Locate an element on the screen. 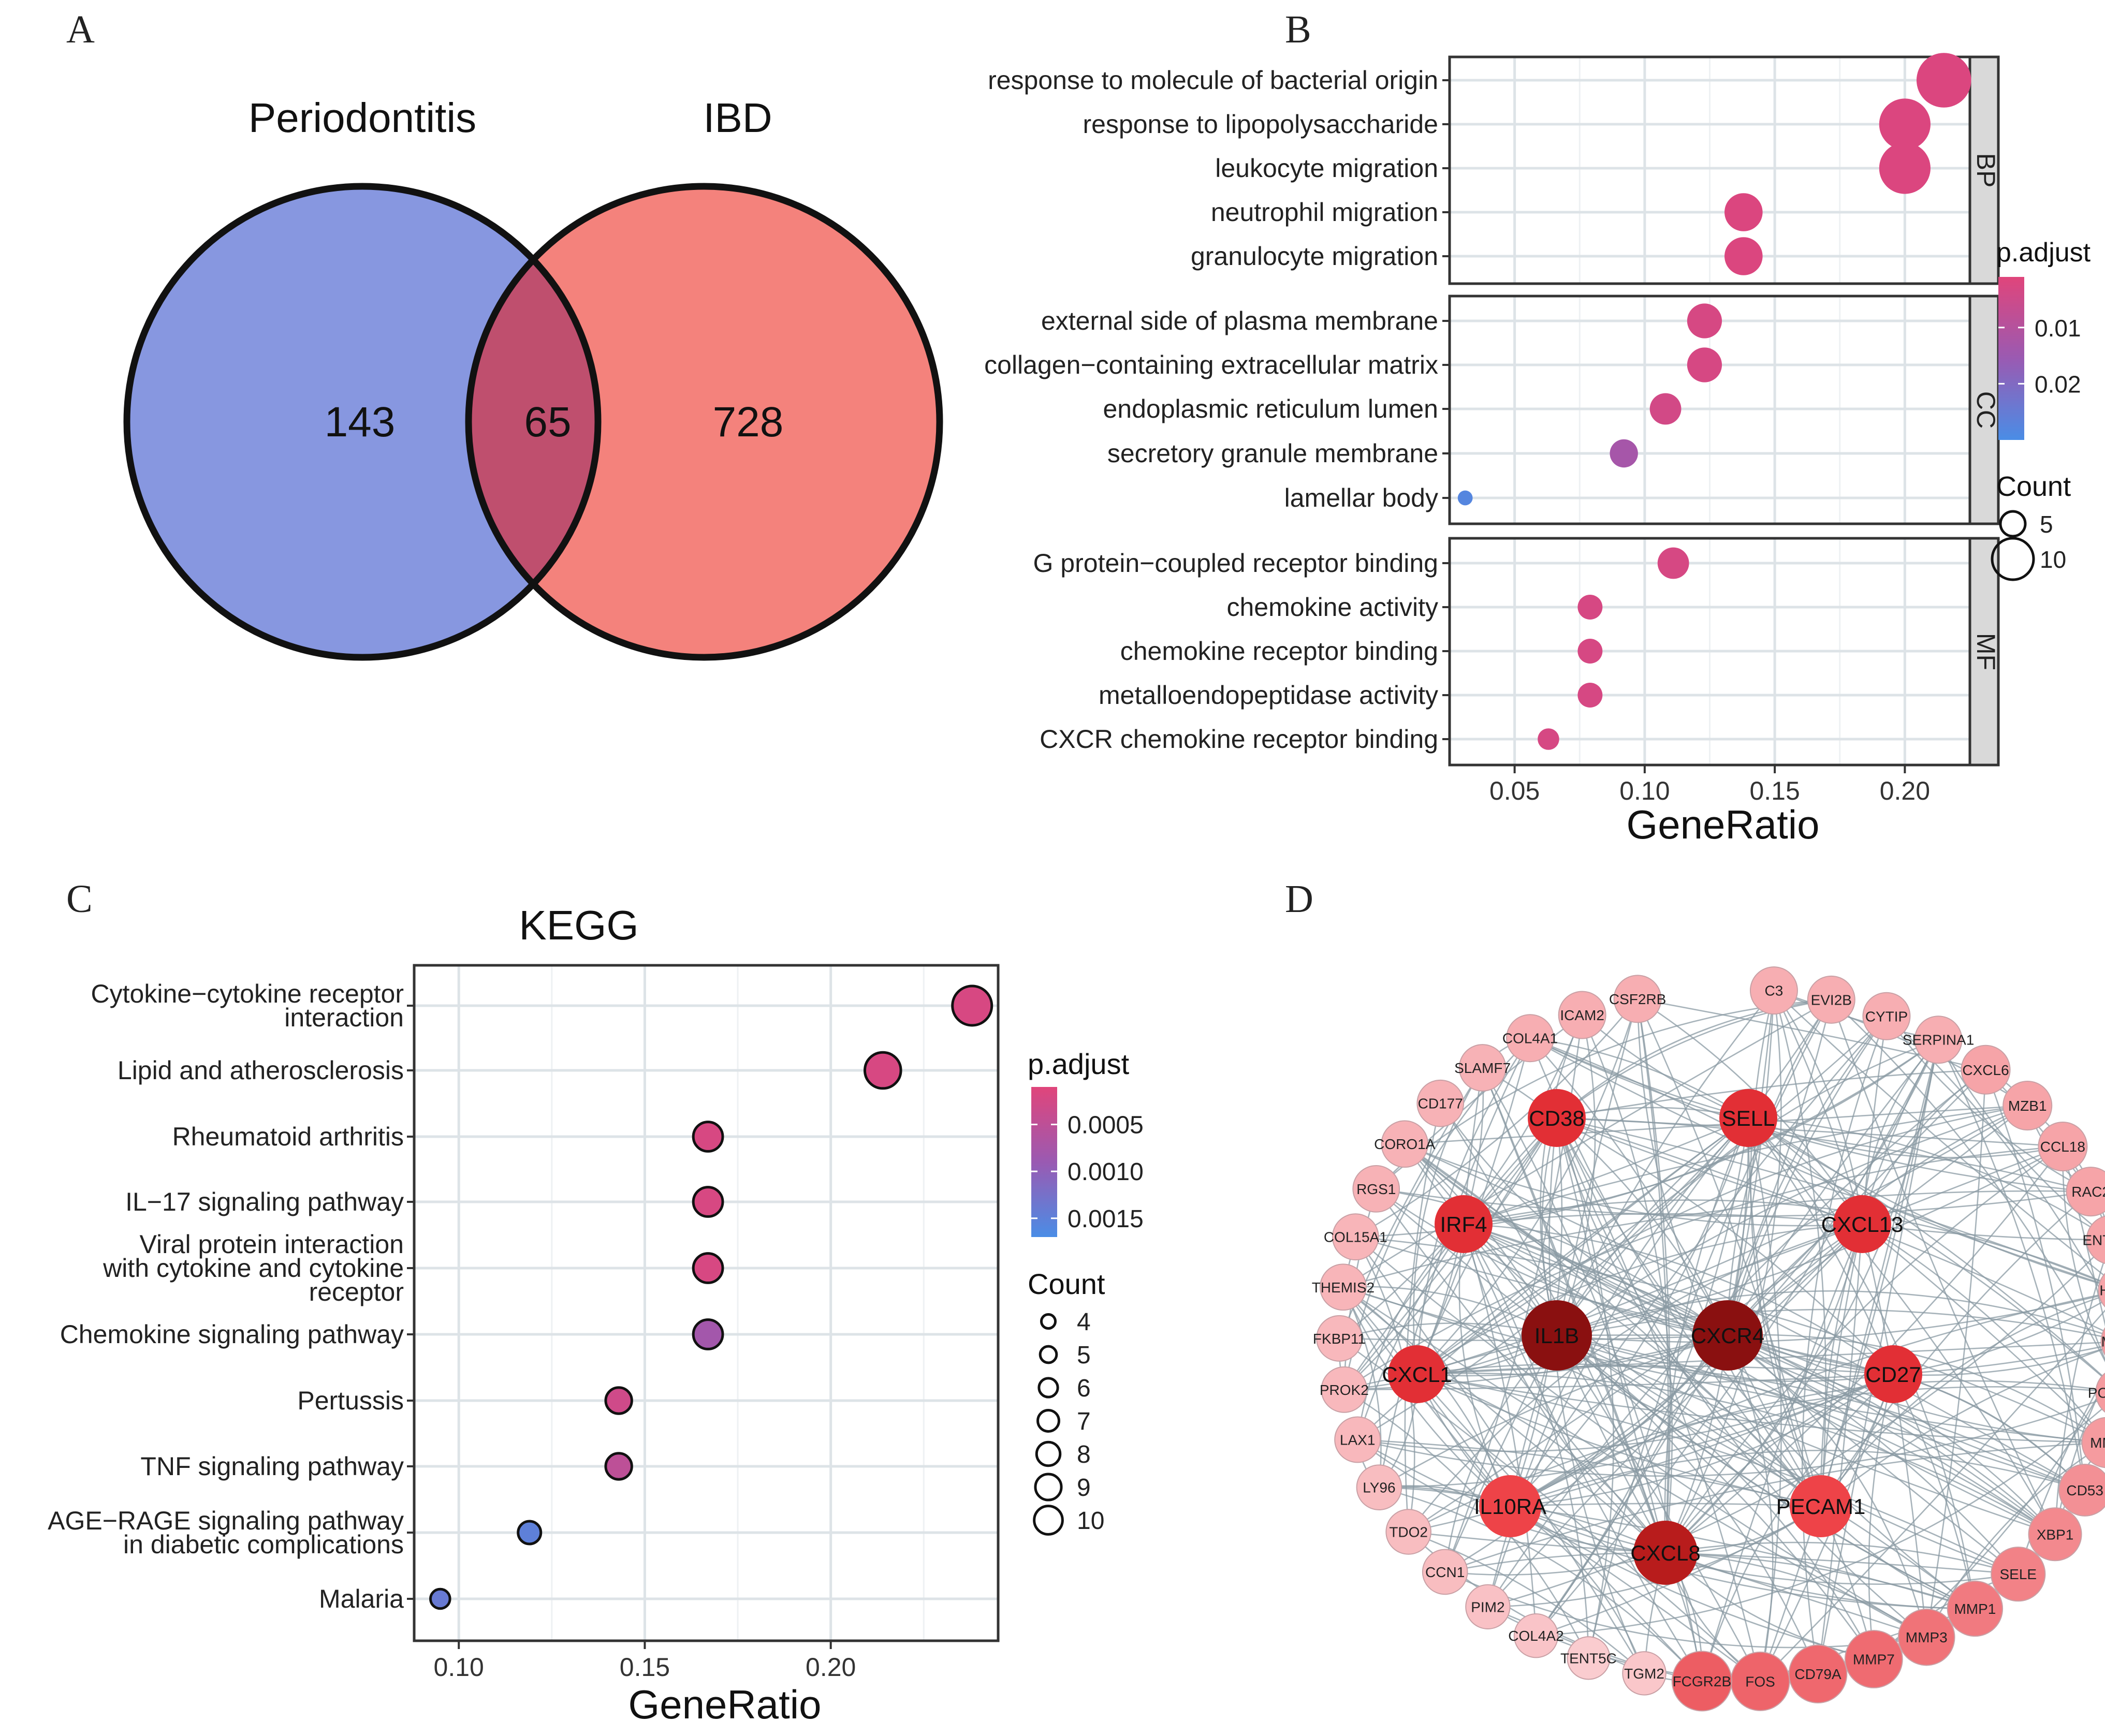 This screenshot has width=2105, height=1736. network-node-label: MMP12 is located at coordinates (2103, 1342).